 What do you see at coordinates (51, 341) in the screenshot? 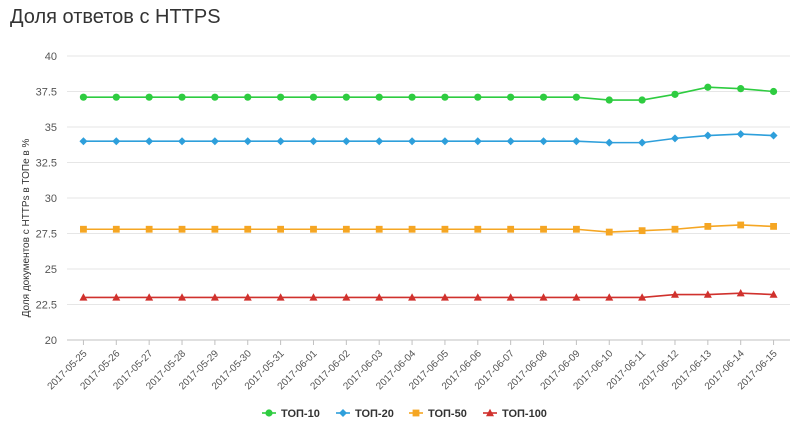
I see `y-tick-label: 20` at bounding box center [51, 341].